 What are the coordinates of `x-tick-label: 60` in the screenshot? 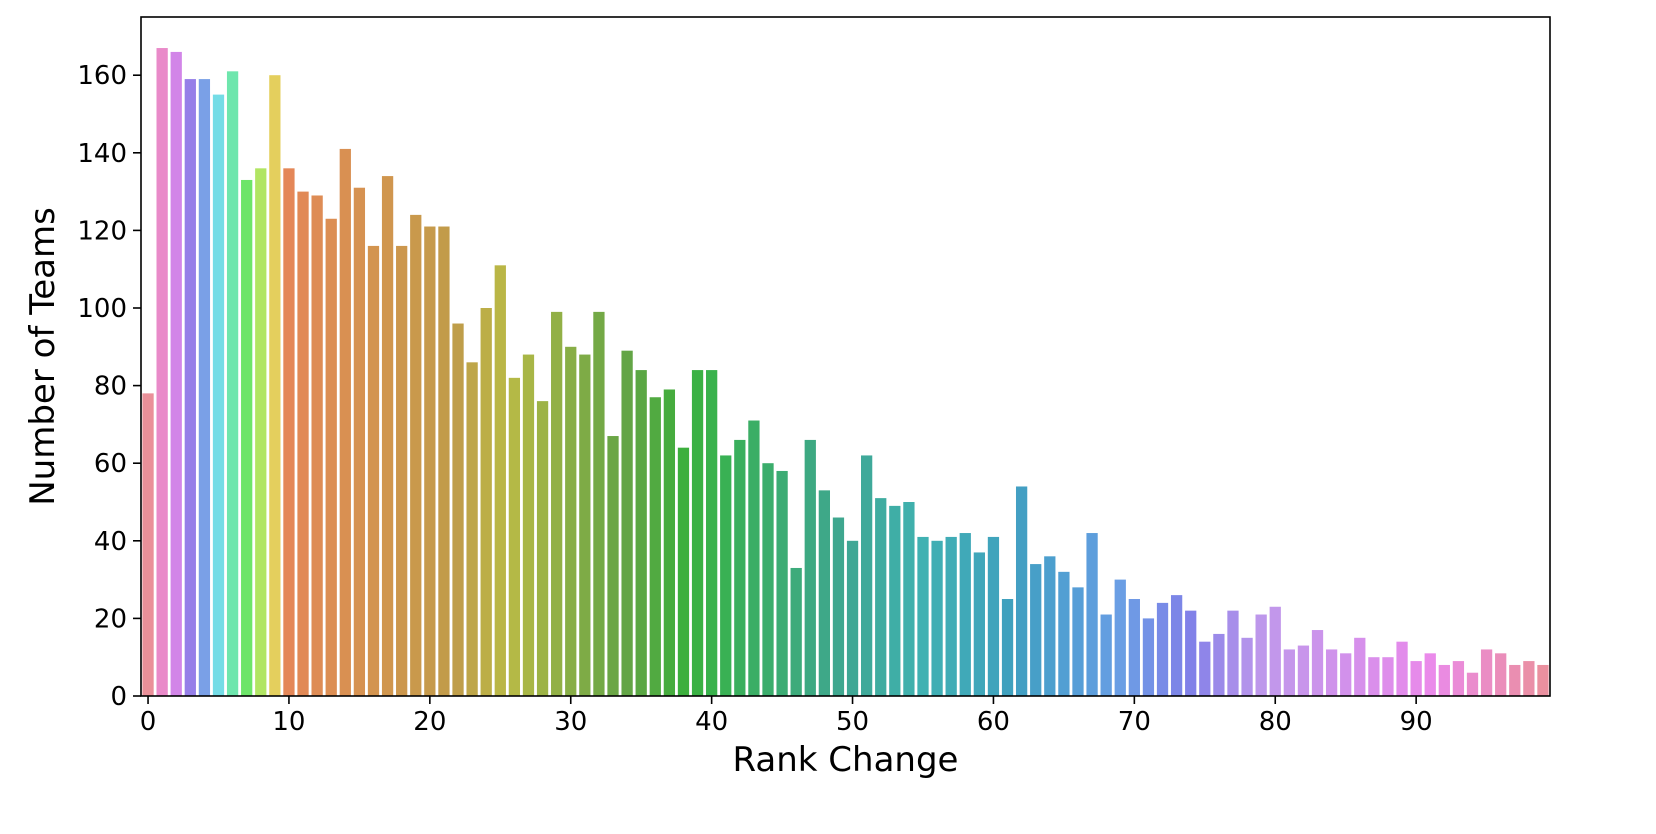 It's located at (993, 722).